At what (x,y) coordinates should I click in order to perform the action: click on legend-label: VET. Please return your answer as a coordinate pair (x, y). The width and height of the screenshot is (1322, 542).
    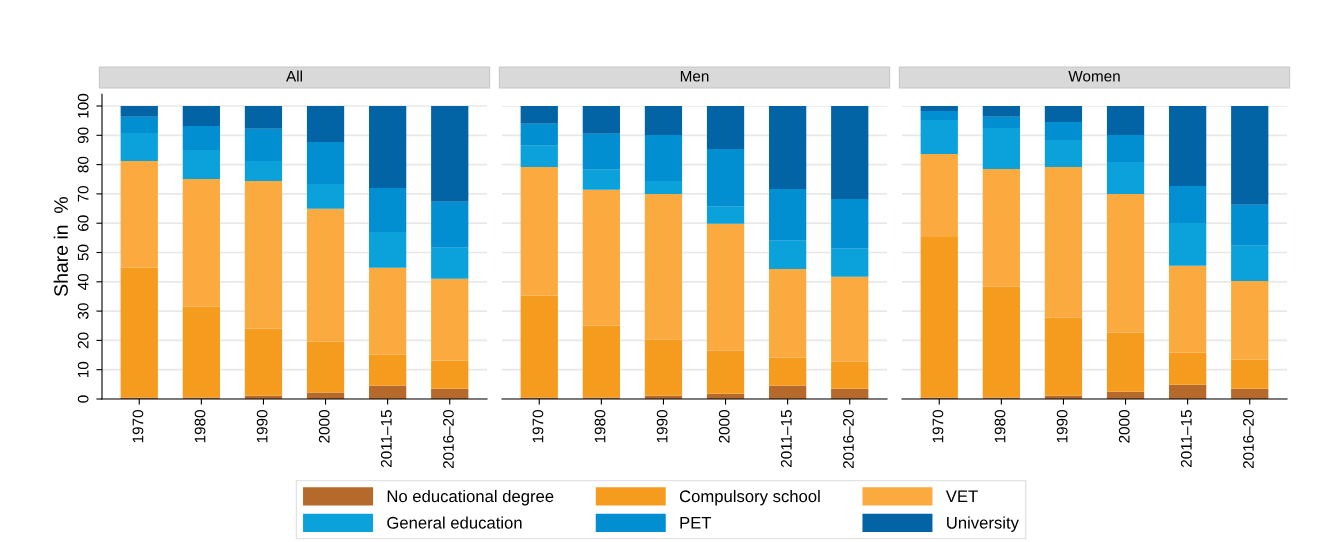
    Looking at the image, I should click on (961, 496).